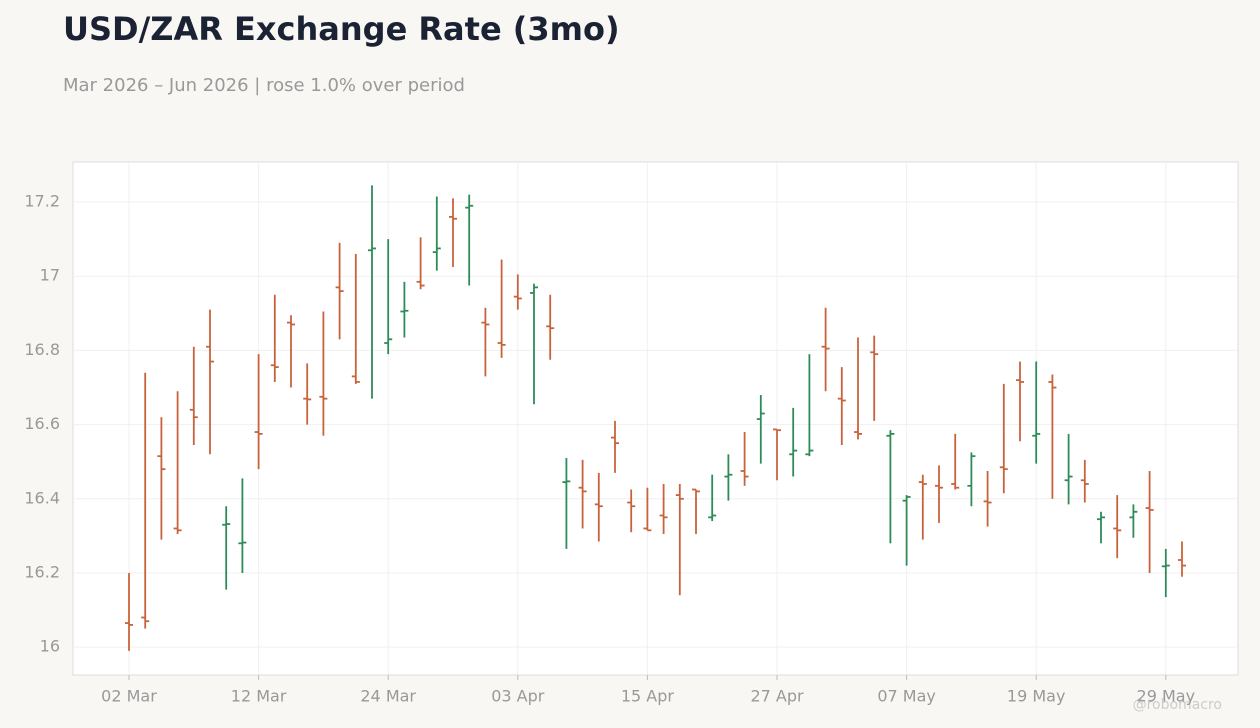  Describe the element at coordinates (388, 696) in the screenshot. I see `x-tick-label: 24 Mar` at that location.